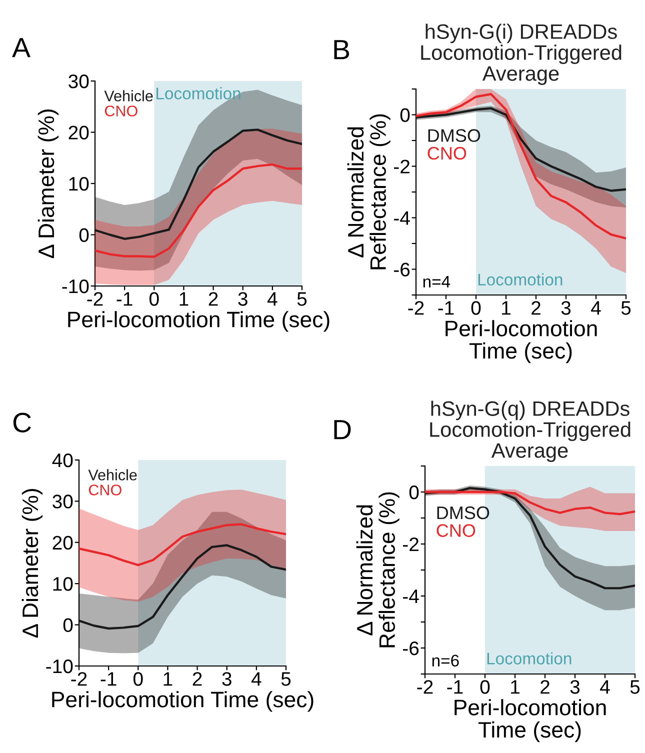 Image resolution: width=645 pixels, height=753 pixels. Describe the element at coordinates (62, 460) in the screenshot. I see `y-tick-label: 40` at that location.